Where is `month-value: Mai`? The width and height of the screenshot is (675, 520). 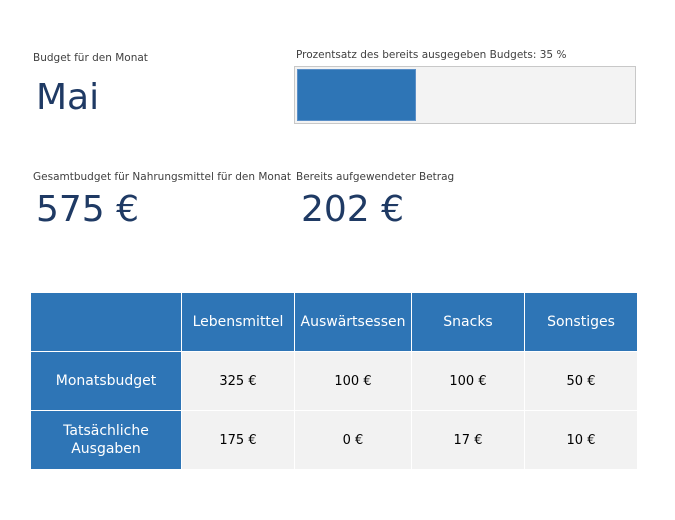
month-value: Mai is located at coordinates (68, 97).